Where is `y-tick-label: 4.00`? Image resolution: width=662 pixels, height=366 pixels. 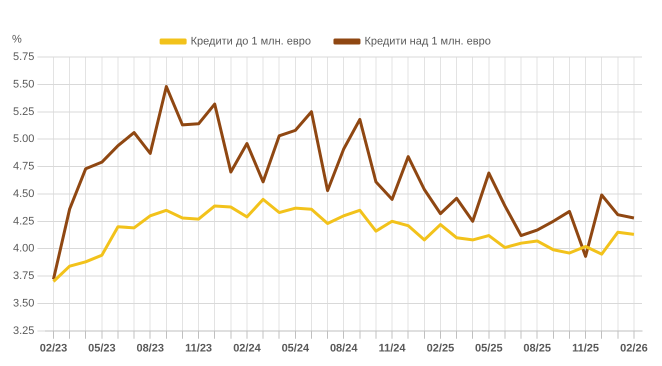 y-tick-label: 4.00 is located at coordinates (23, 248).